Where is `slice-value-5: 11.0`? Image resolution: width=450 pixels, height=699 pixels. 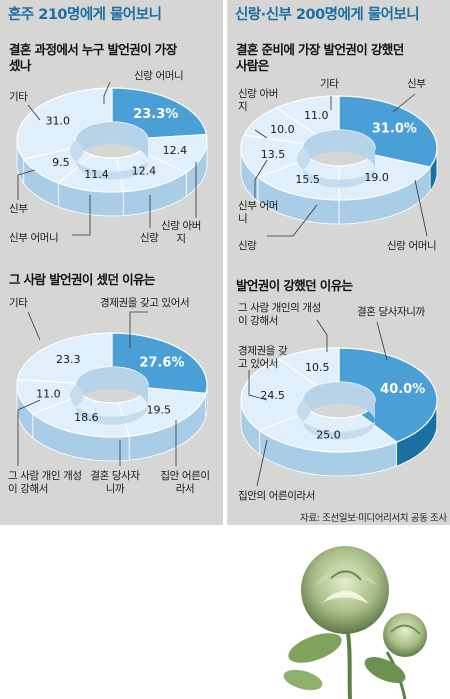
slice-value-5: 11.0 is located at coordinates (316, 115).